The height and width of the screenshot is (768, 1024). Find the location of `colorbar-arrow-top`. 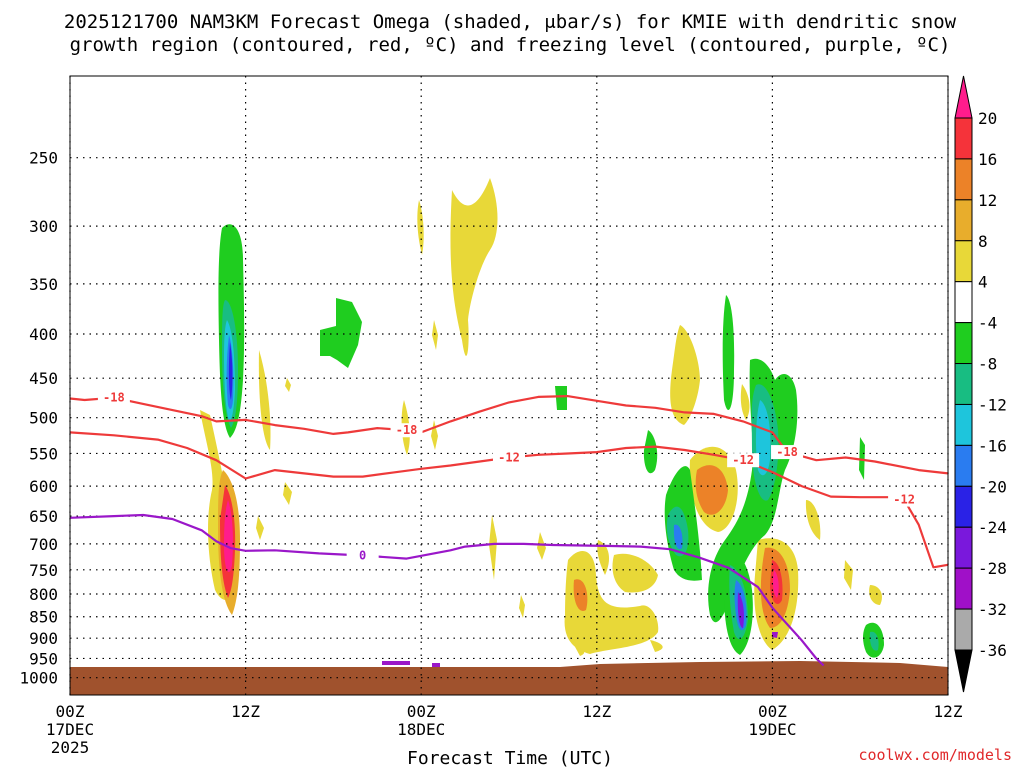

colorbar-arrow-top is located at coordinates (963, 97).